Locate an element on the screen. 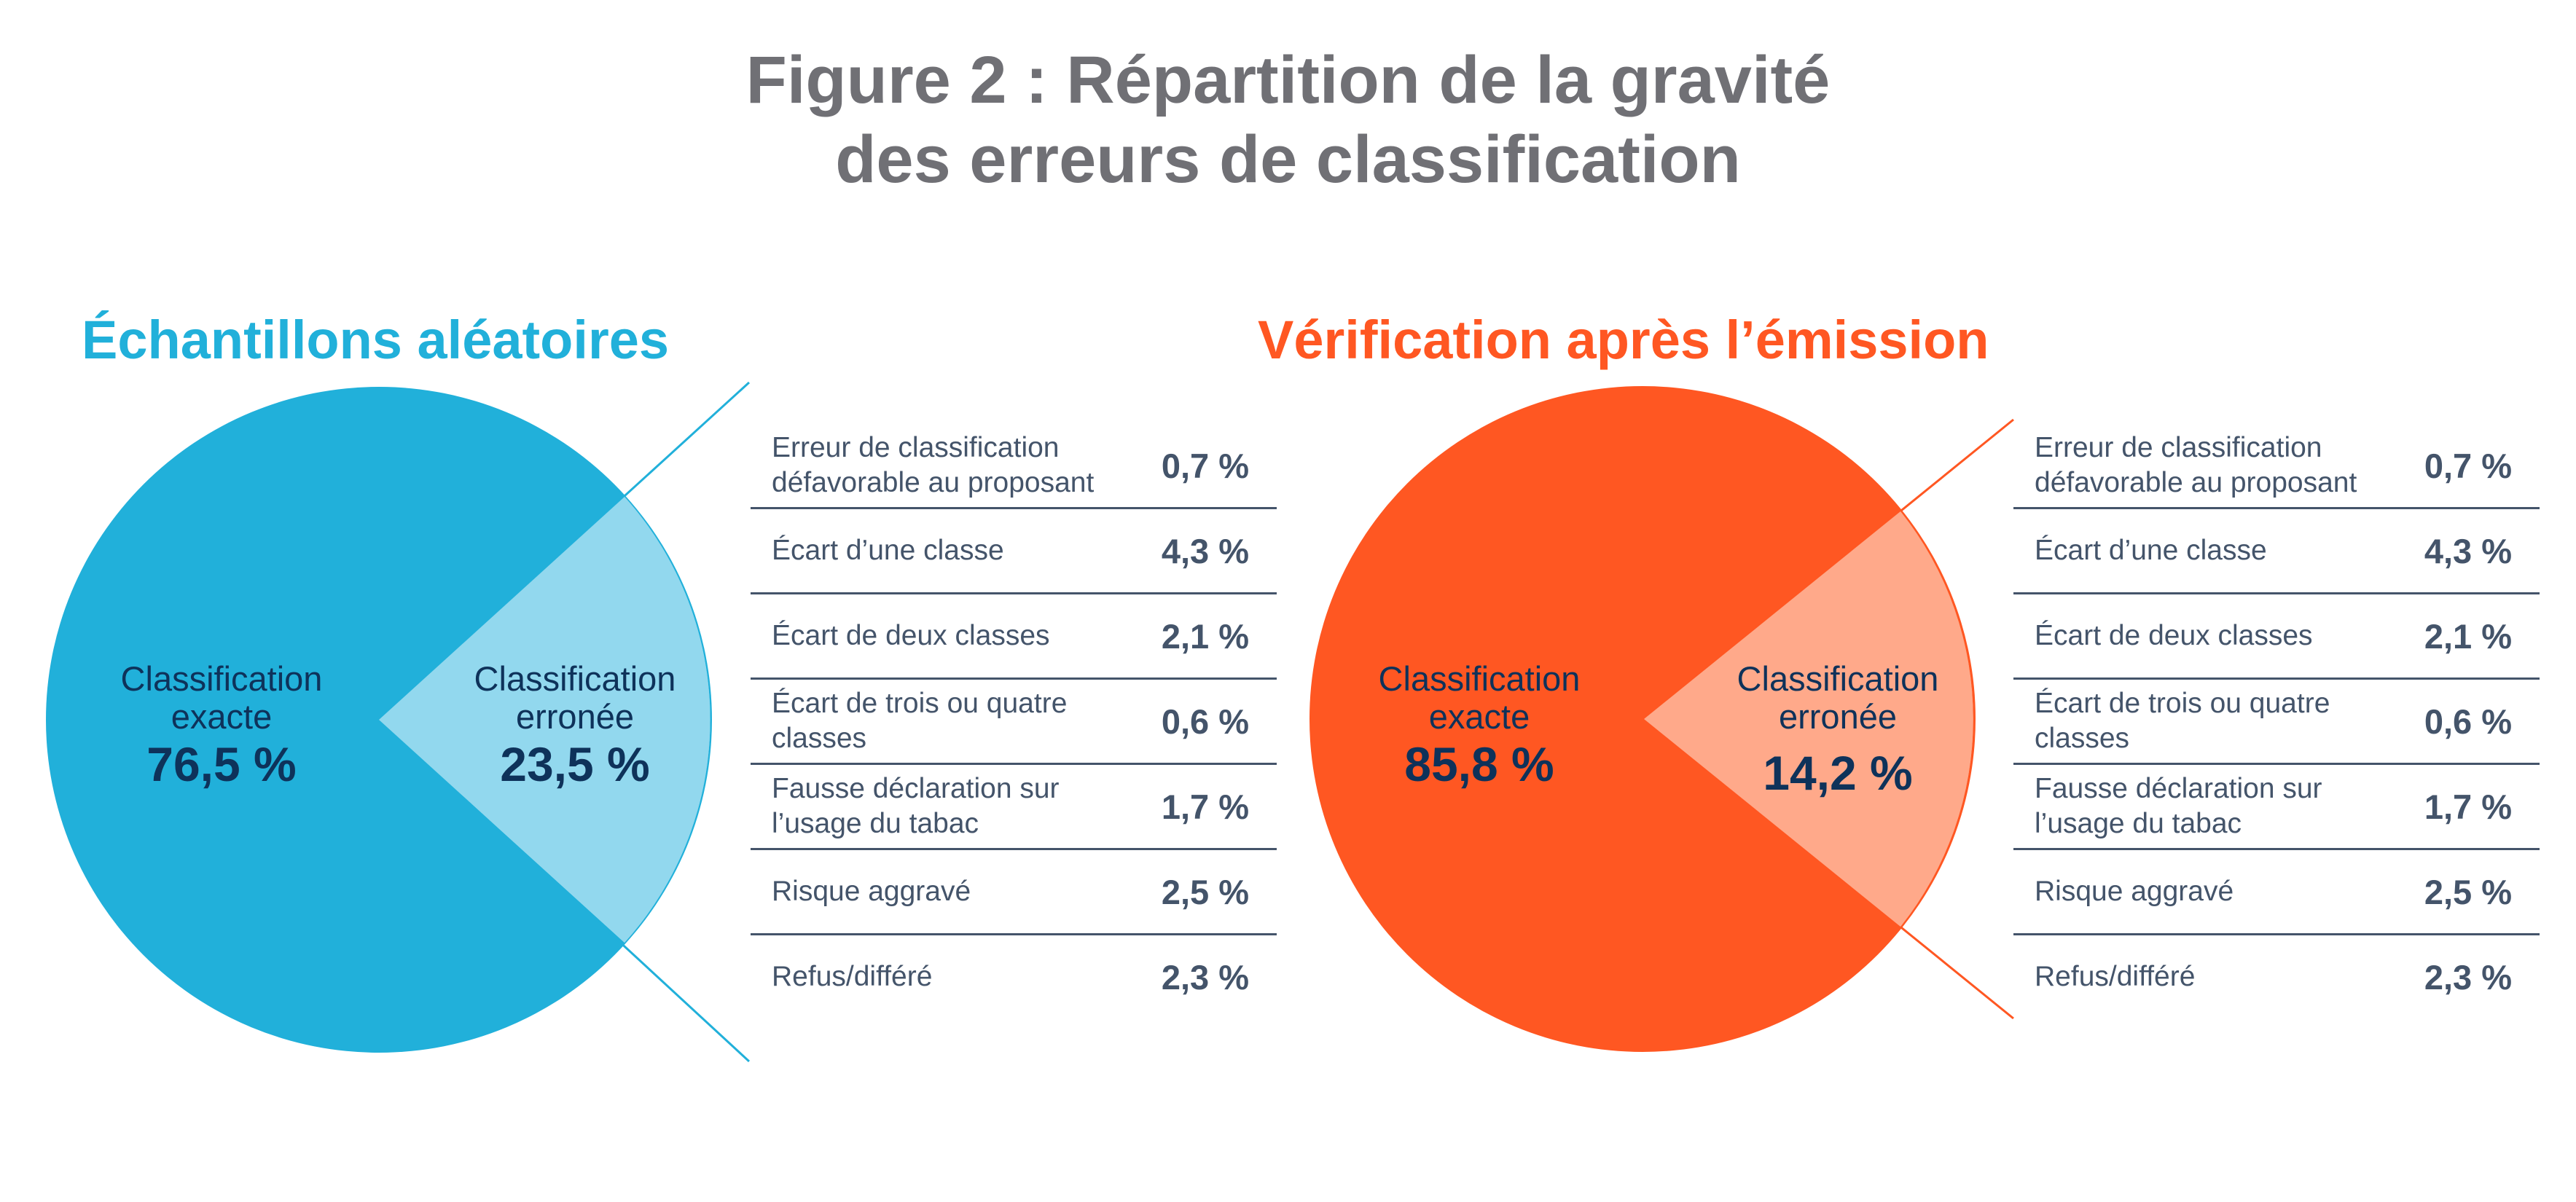 The width and height of the screenshot is (2576, 1202). pie-label-error-random: Classification erronée 23,5 % is located at coordinates (575, 725).